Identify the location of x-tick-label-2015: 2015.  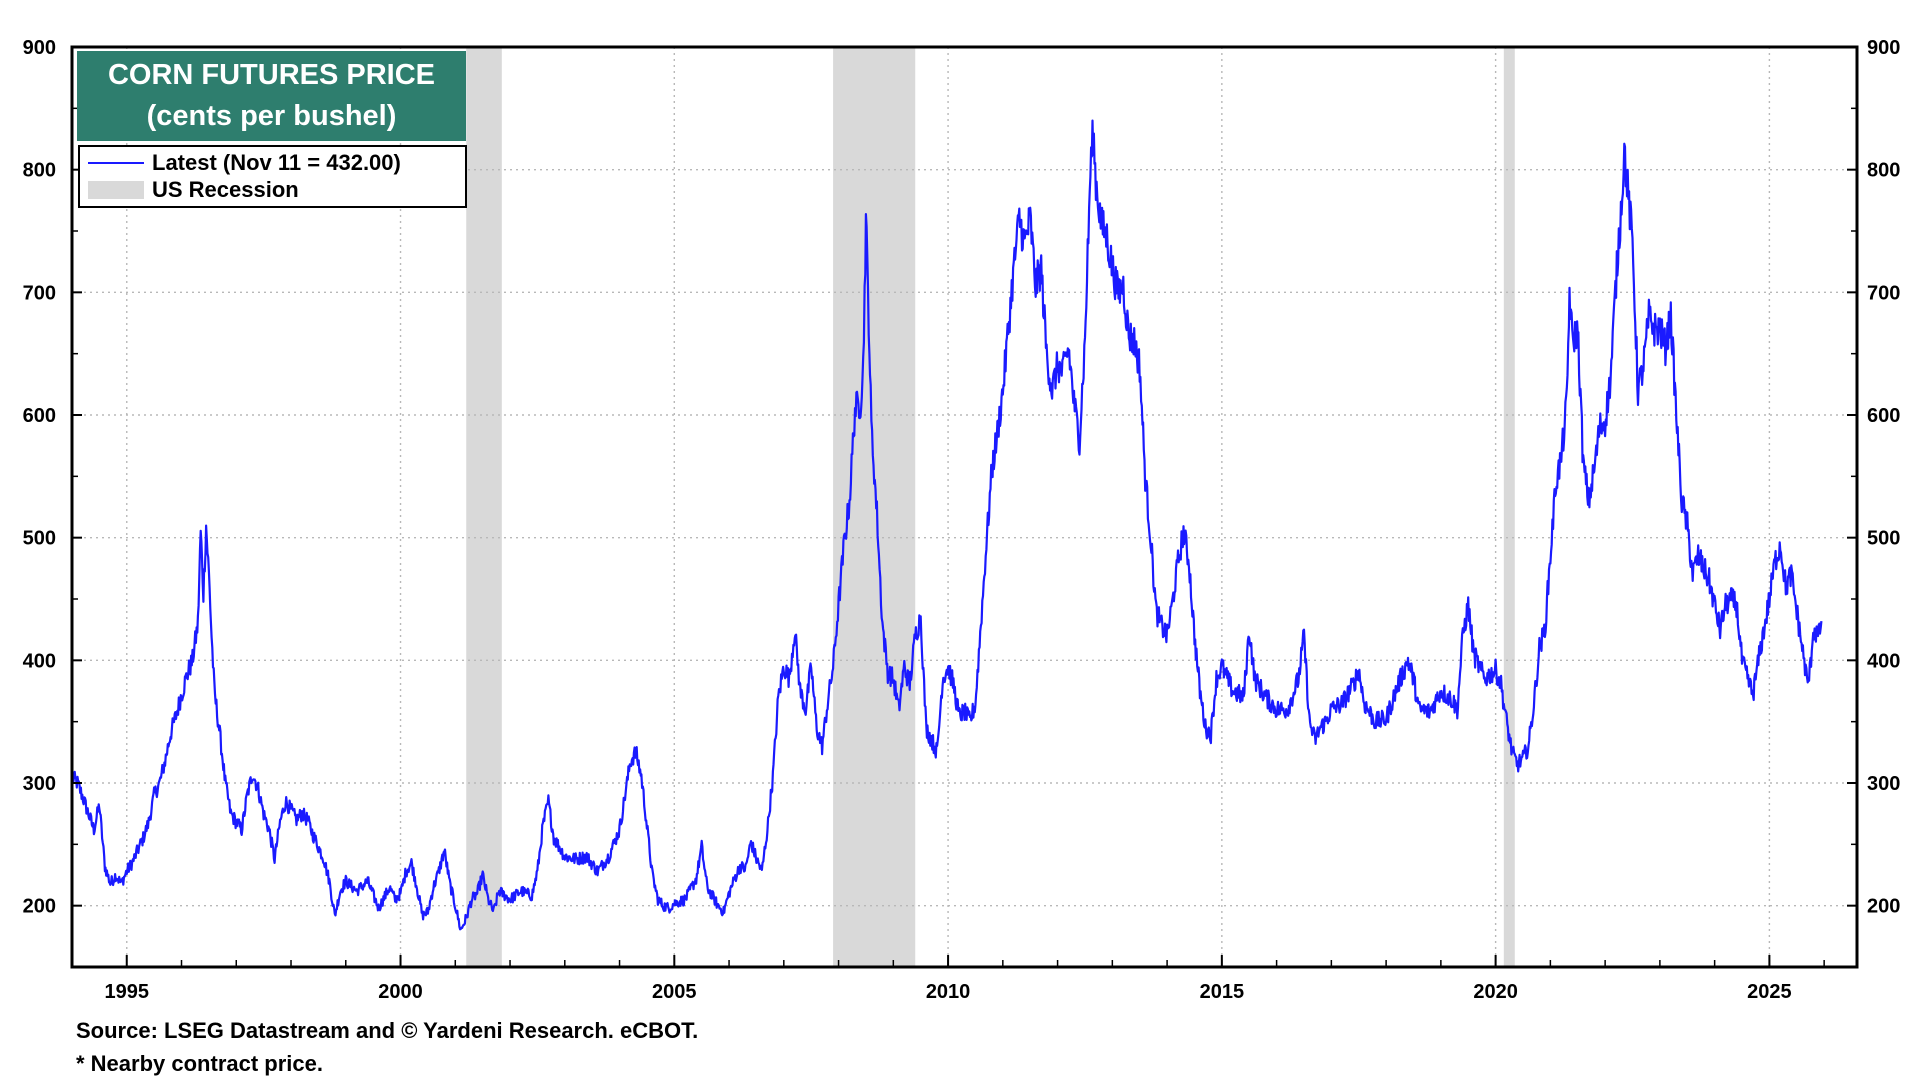
(1222, 992).